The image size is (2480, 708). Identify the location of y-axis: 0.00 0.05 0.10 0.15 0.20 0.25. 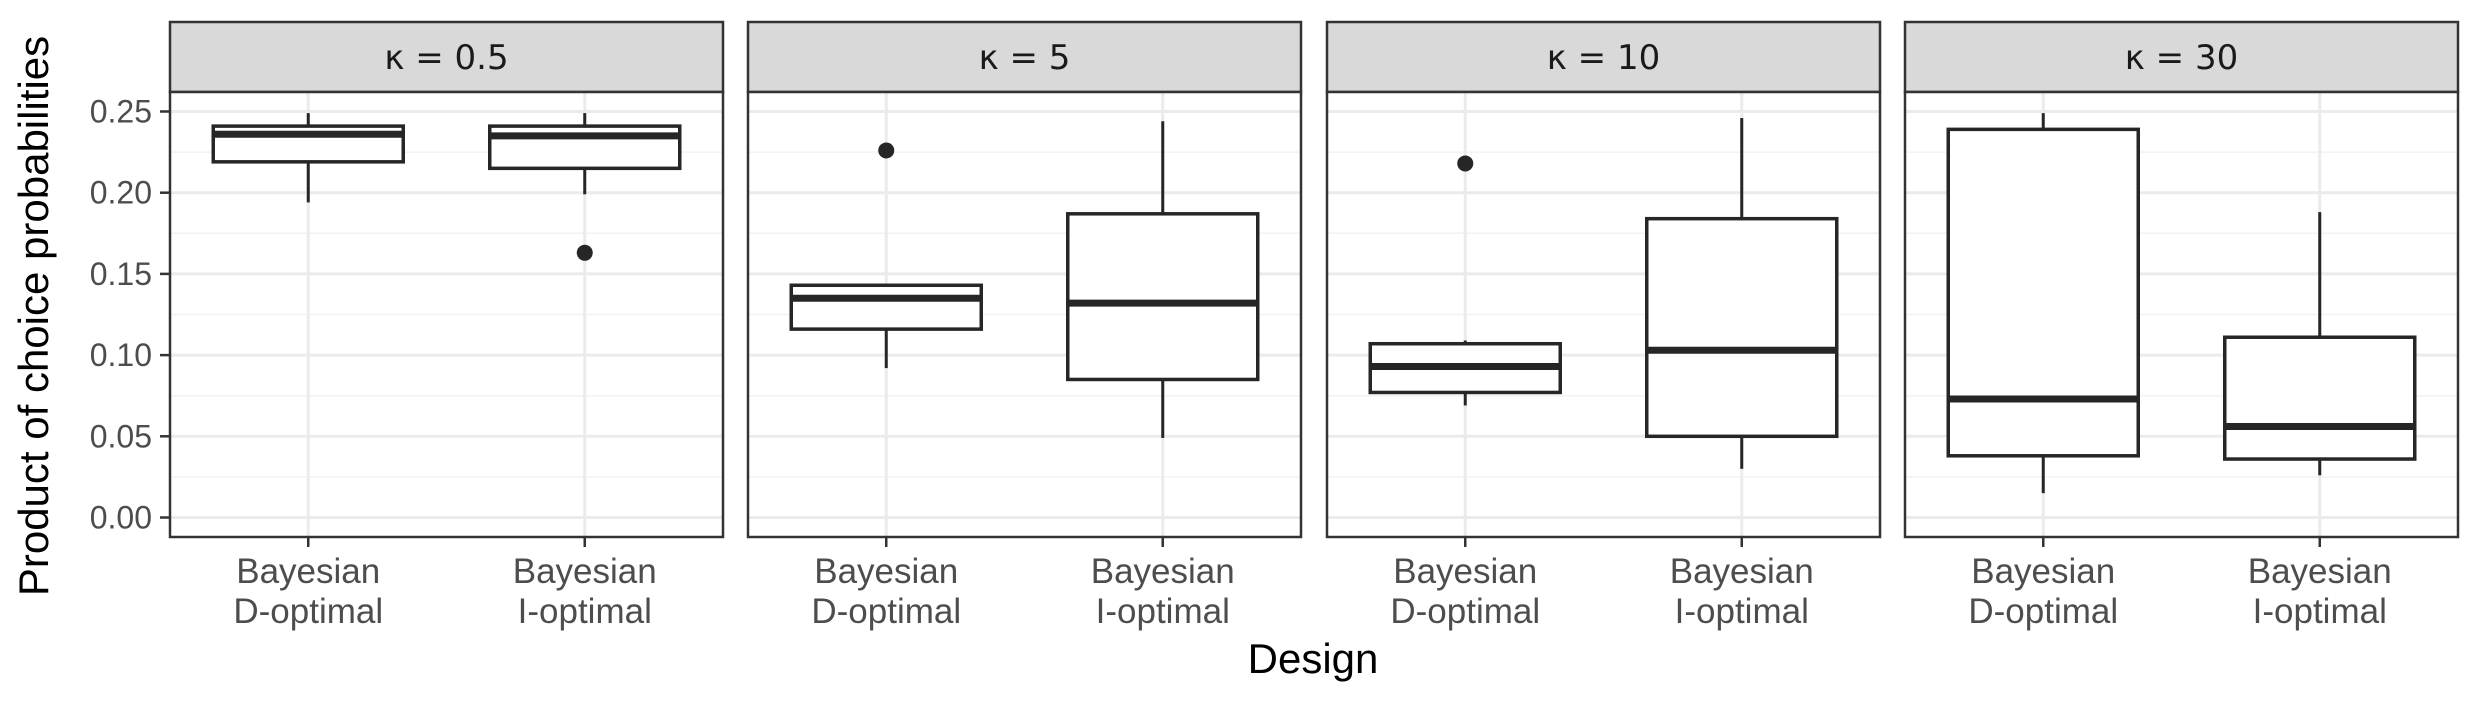
(130, 314).